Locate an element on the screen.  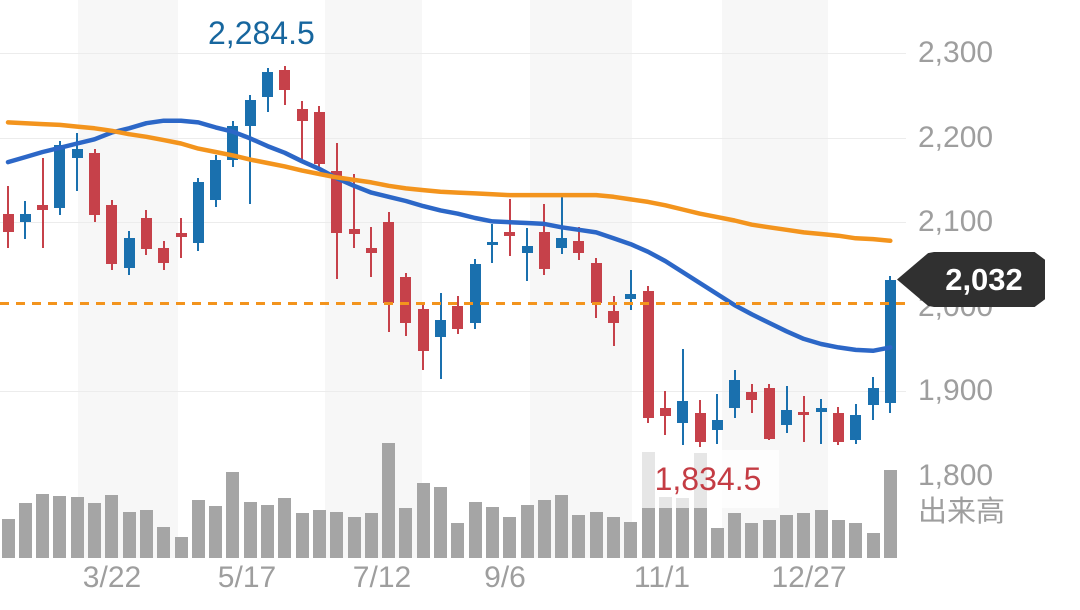
previous-close-dashed-line is located at coordinates (453, 303).